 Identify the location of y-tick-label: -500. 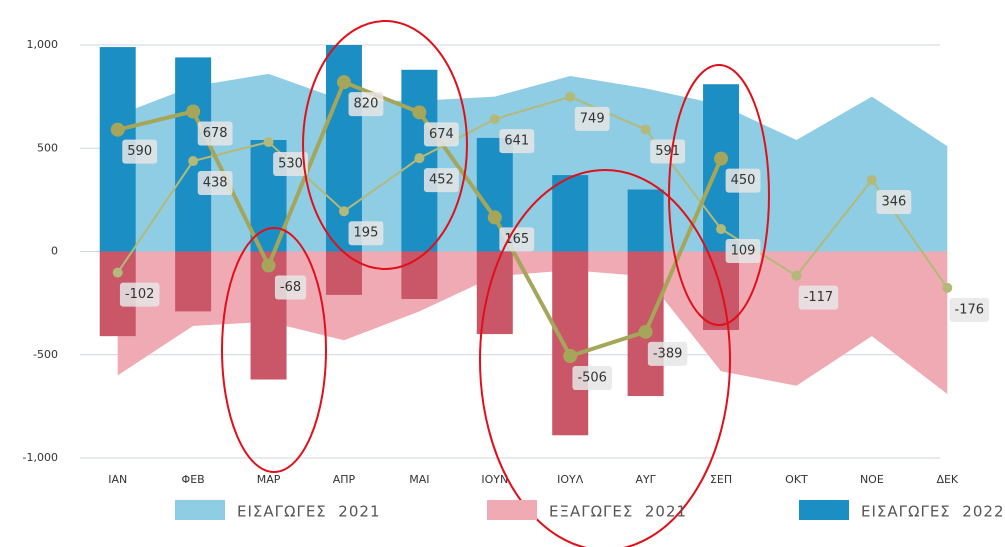
(45, 354).